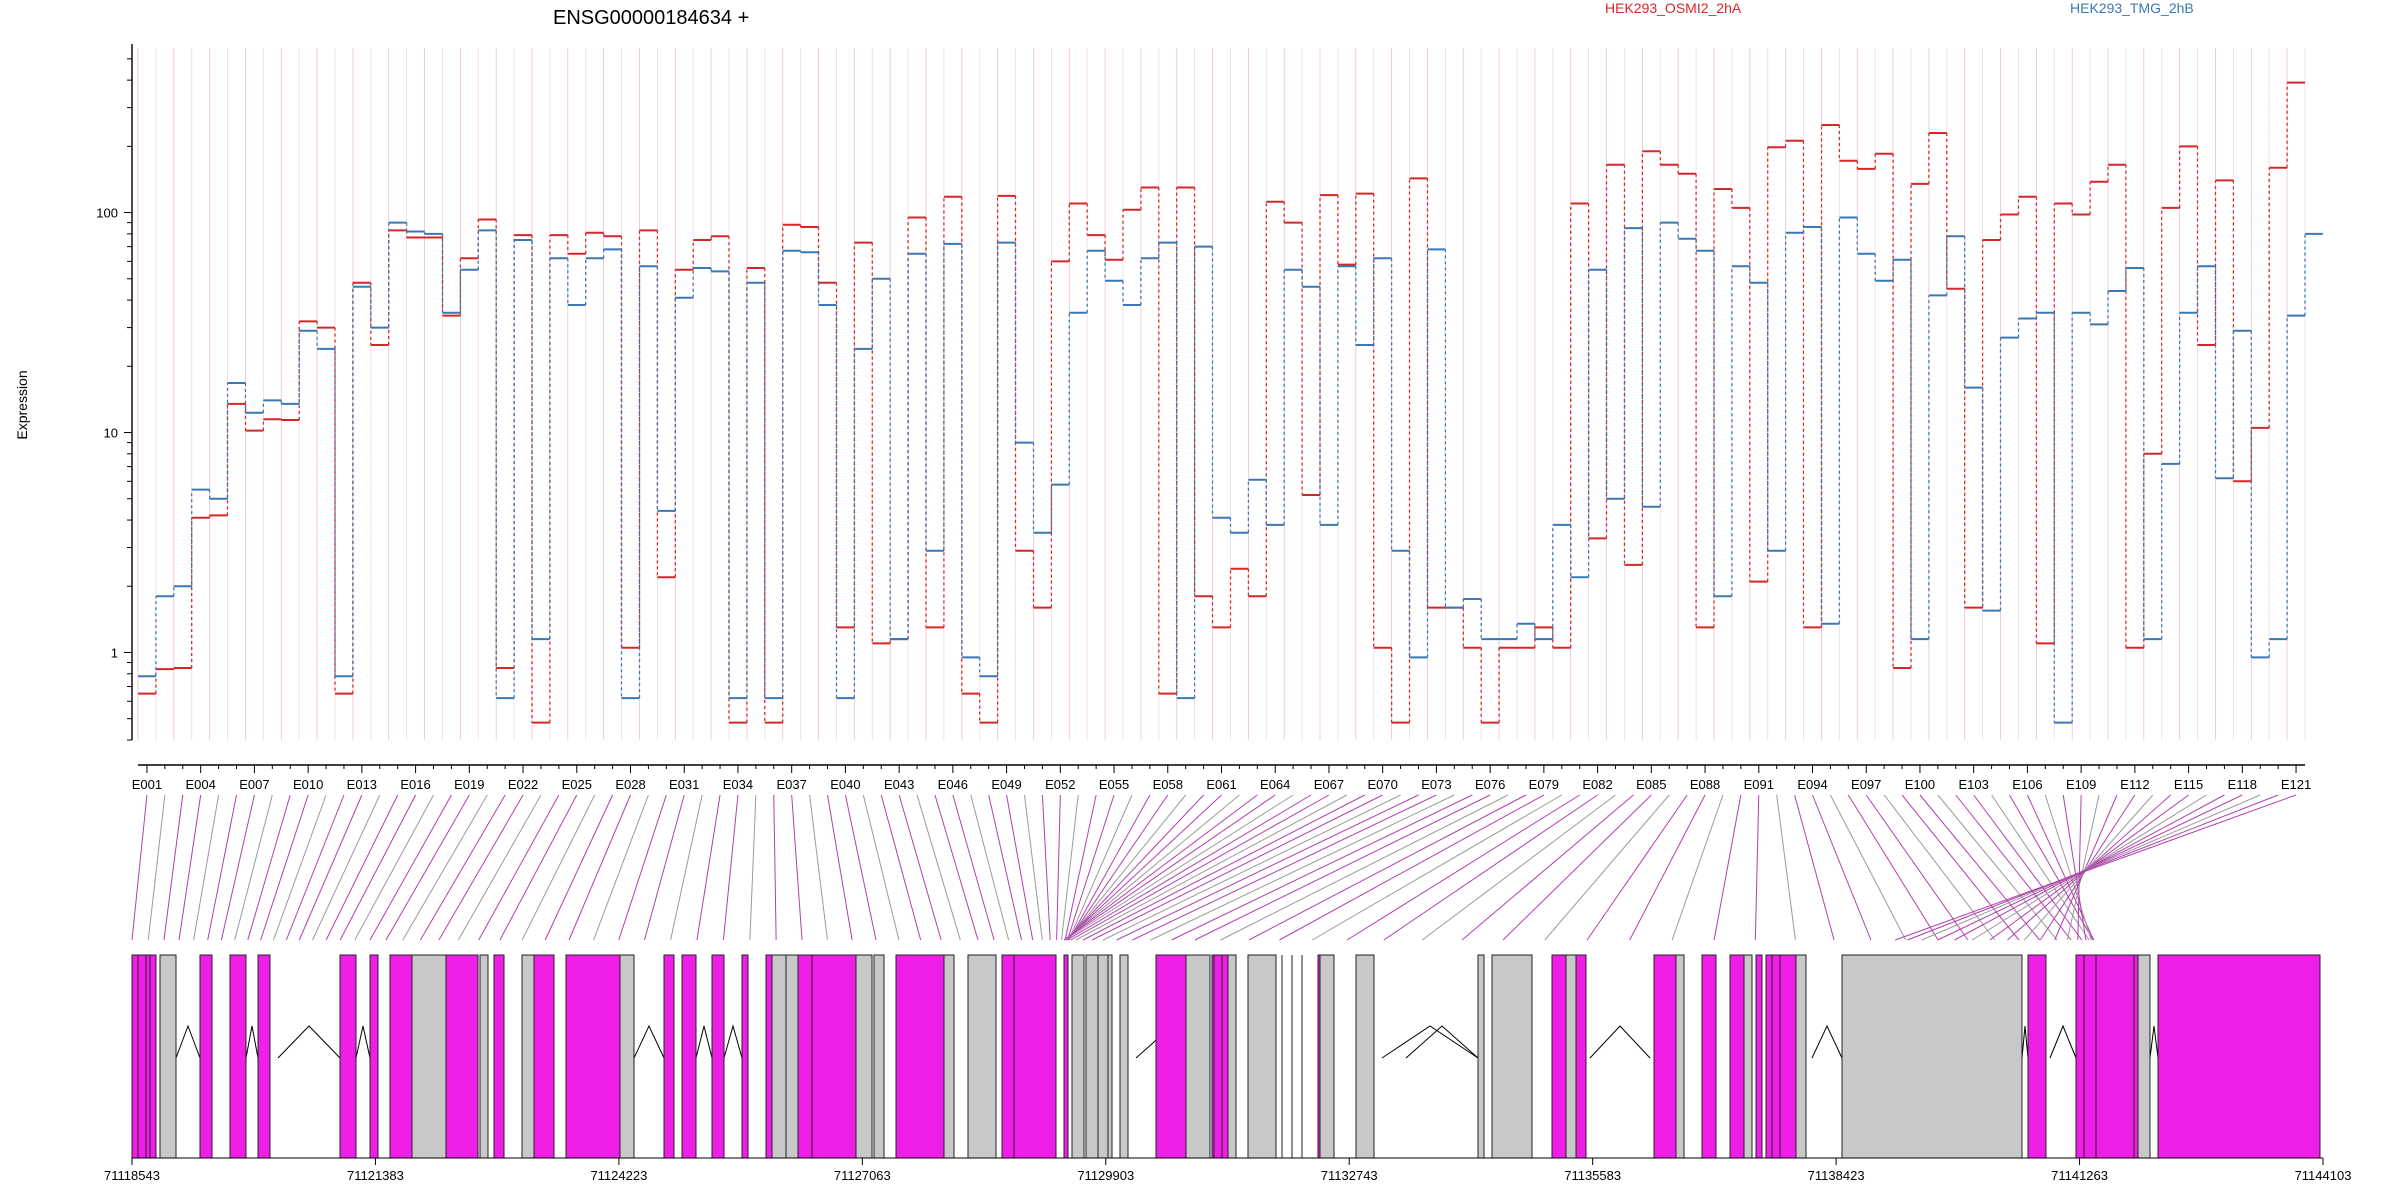 The image size is (2400, 1200). I want to click on x-tick-label: E070, so click(1382, 784).